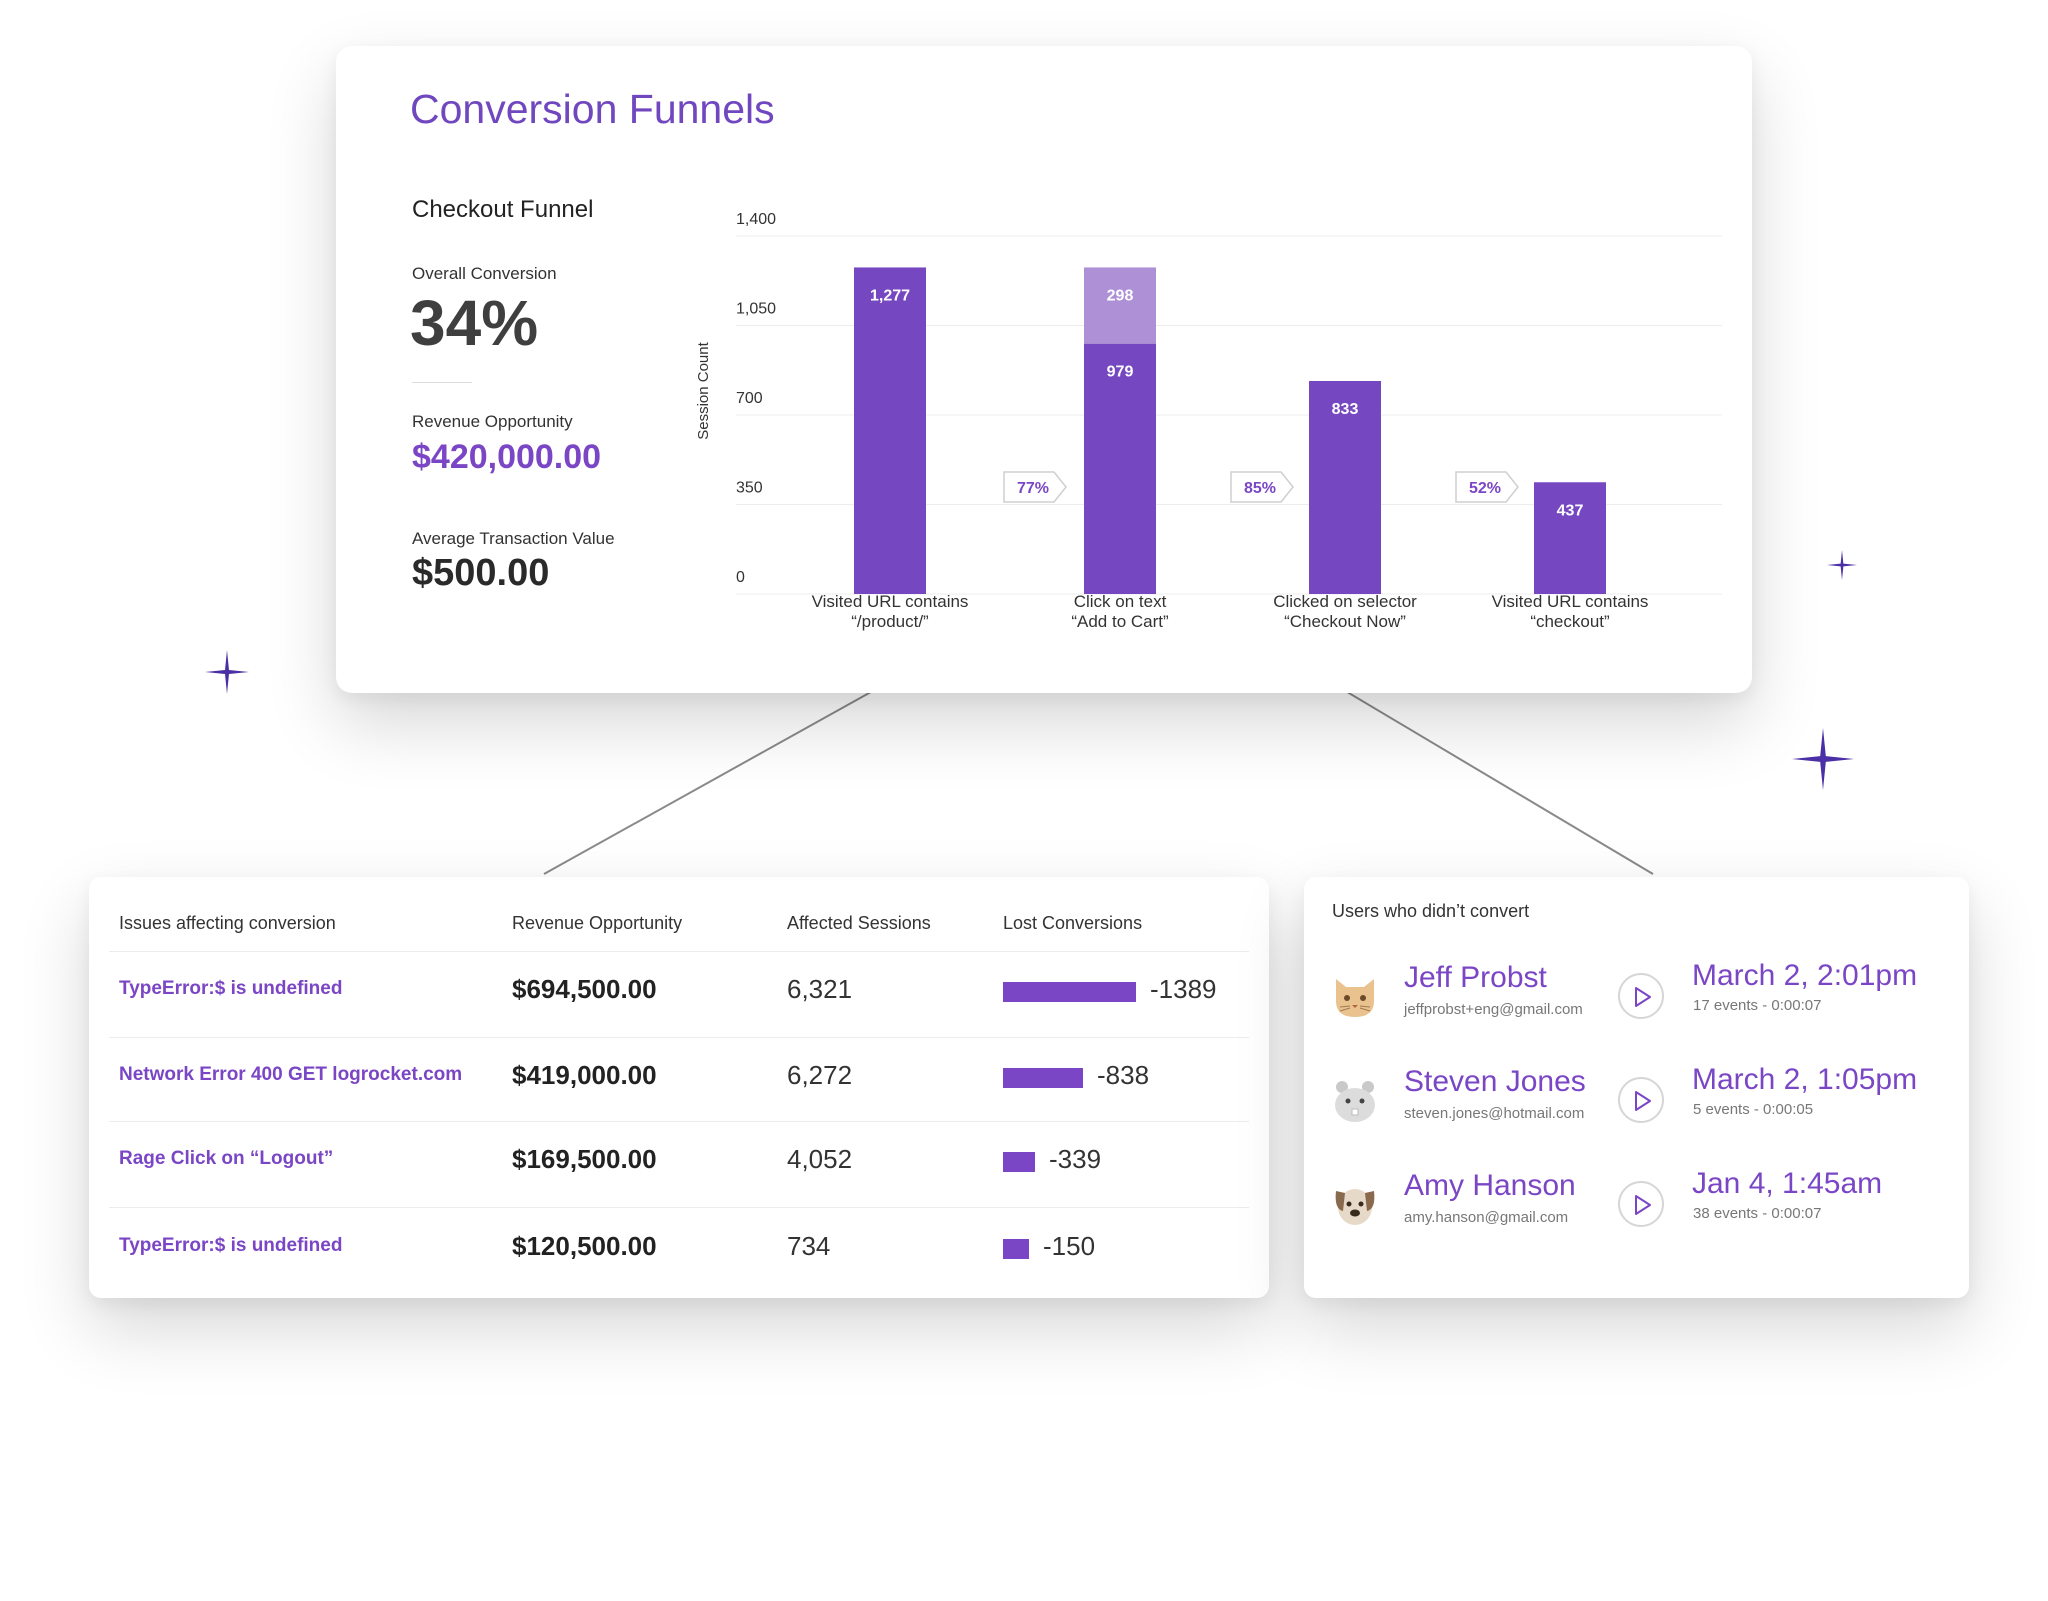 The height and width of the screenshot is (1601, 2048). I want to click on issue-revenue: $120,500.00, so click(584, 1246).